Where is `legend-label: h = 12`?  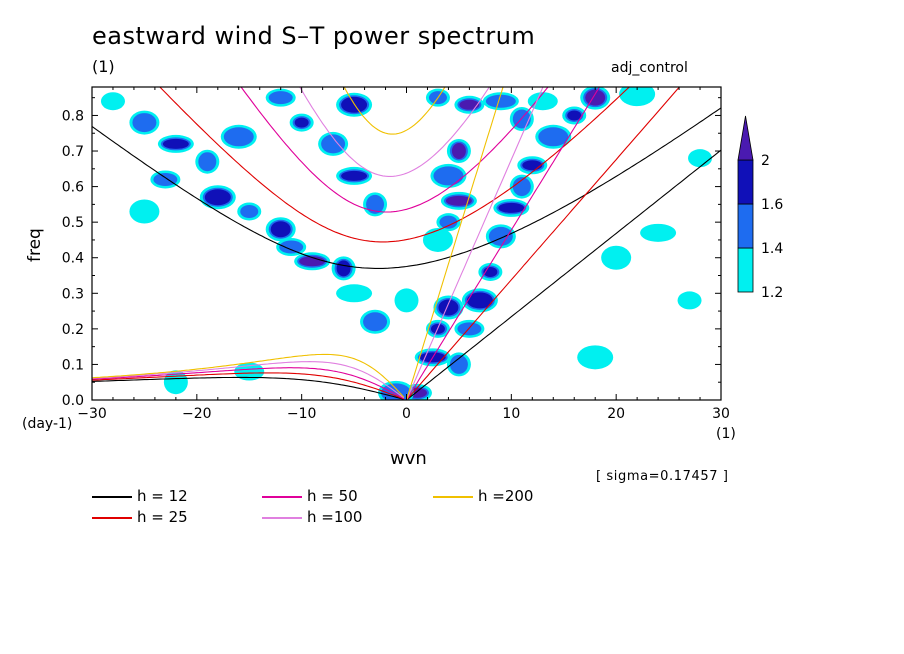 legend-label: h = 12 is located at coordinates (162, 496).